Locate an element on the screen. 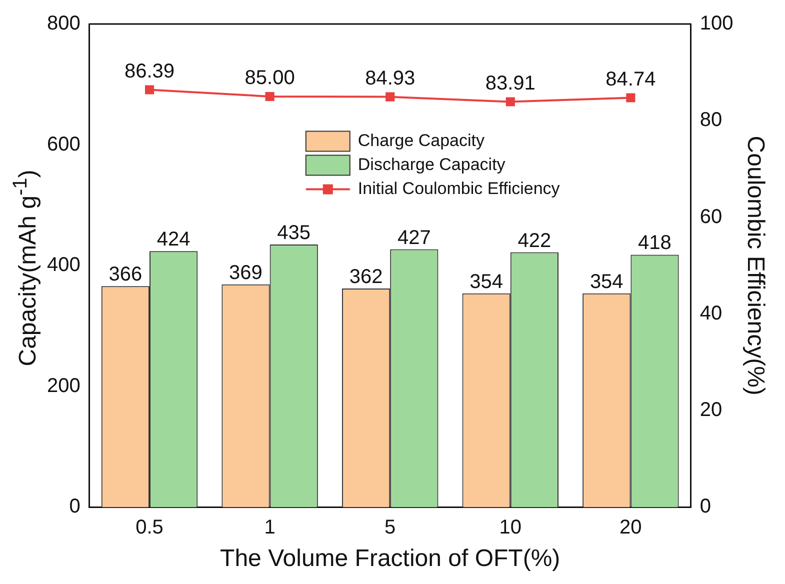  y2-tick-label: 40 is located at coordinates (711, 313).